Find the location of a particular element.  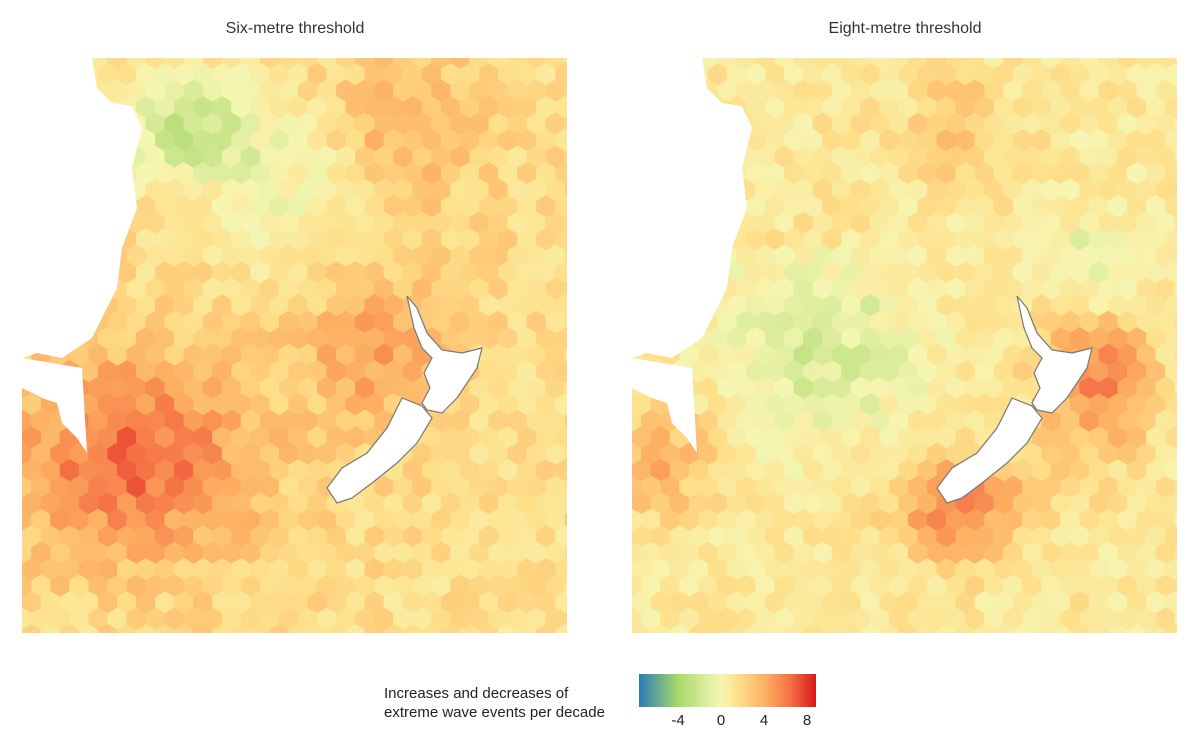

legend-tick: 4 is located at coordinates (764, 720).